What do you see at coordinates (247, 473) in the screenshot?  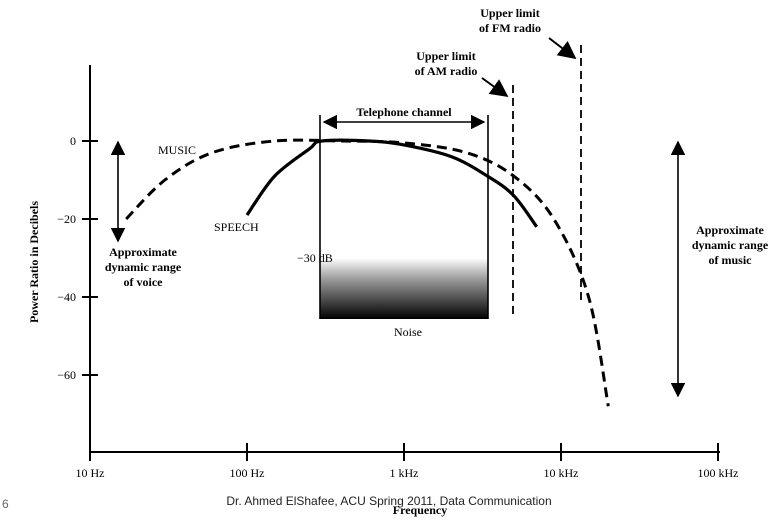 I see `x-tick-label: 100 Hz` at bounding box center [247, 473].